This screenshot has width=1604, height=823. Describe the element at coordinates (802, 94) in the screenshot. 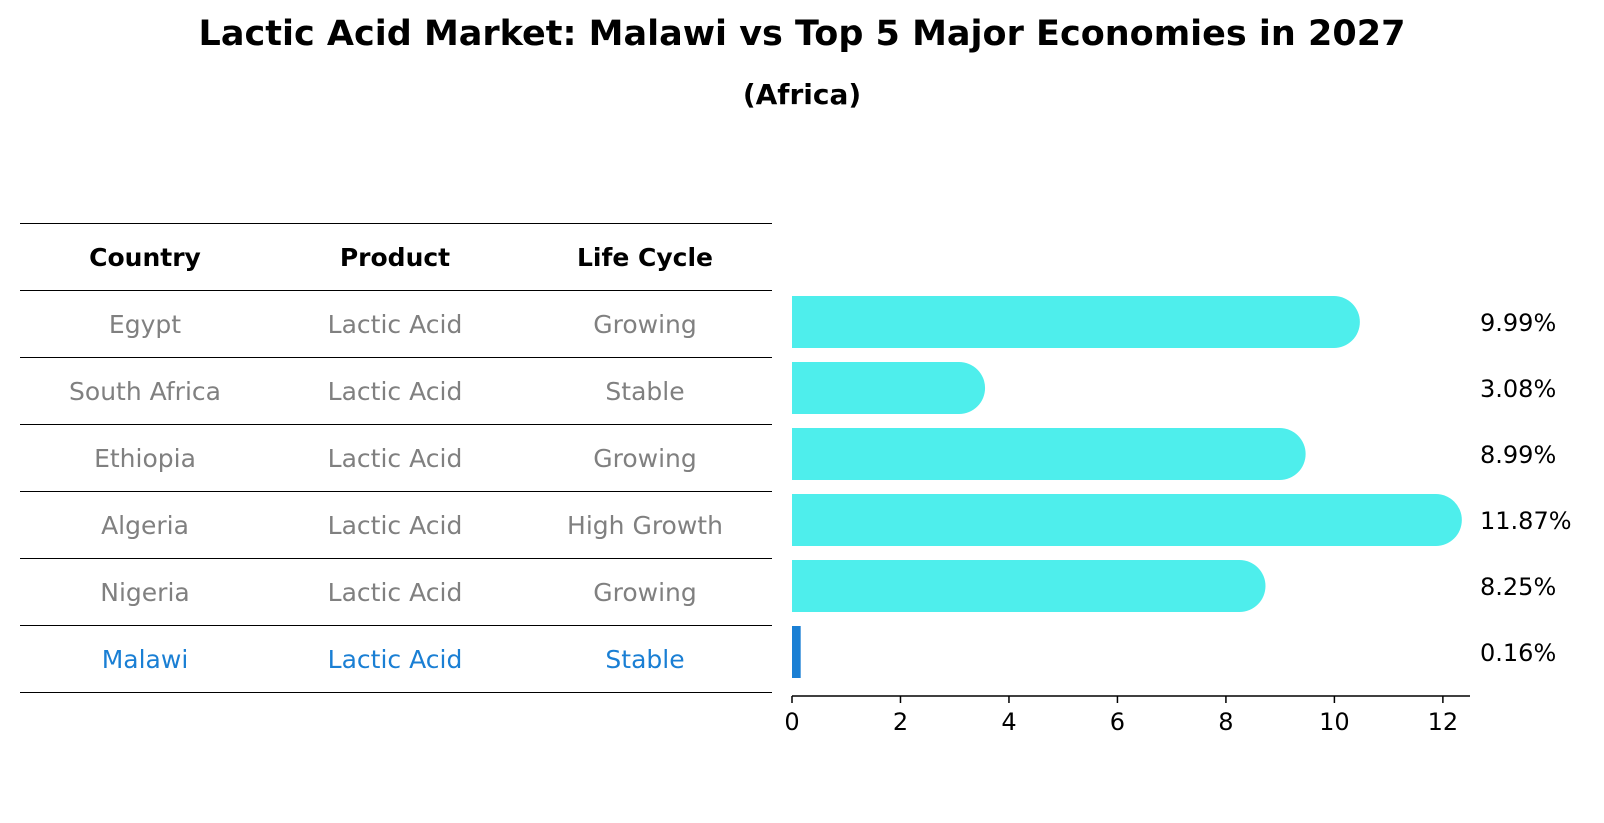

I see `chart-subtitle: (Africa)` at that location.